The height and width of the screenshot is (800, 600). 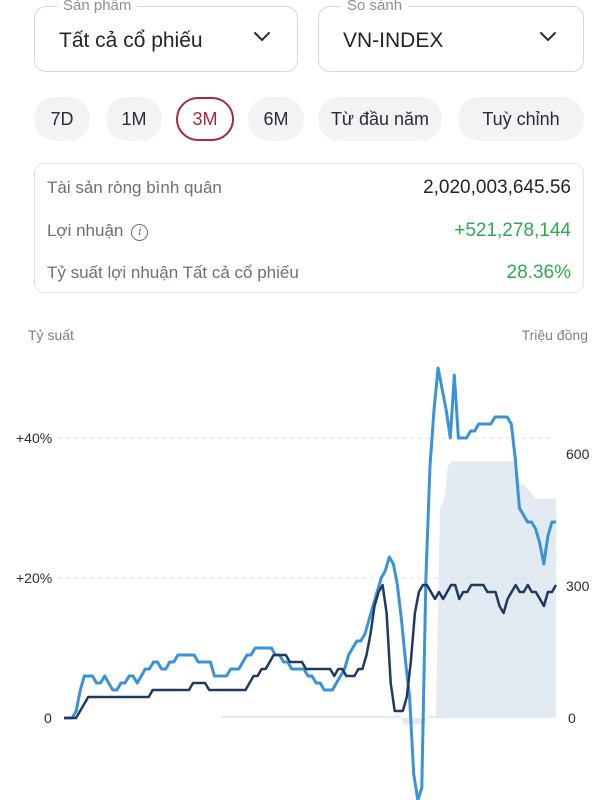 What do you see at coordinates (51, 335) in the screenshot?
I see `left-axis-title: Tỷ suất` at bounding box center [51, 335].